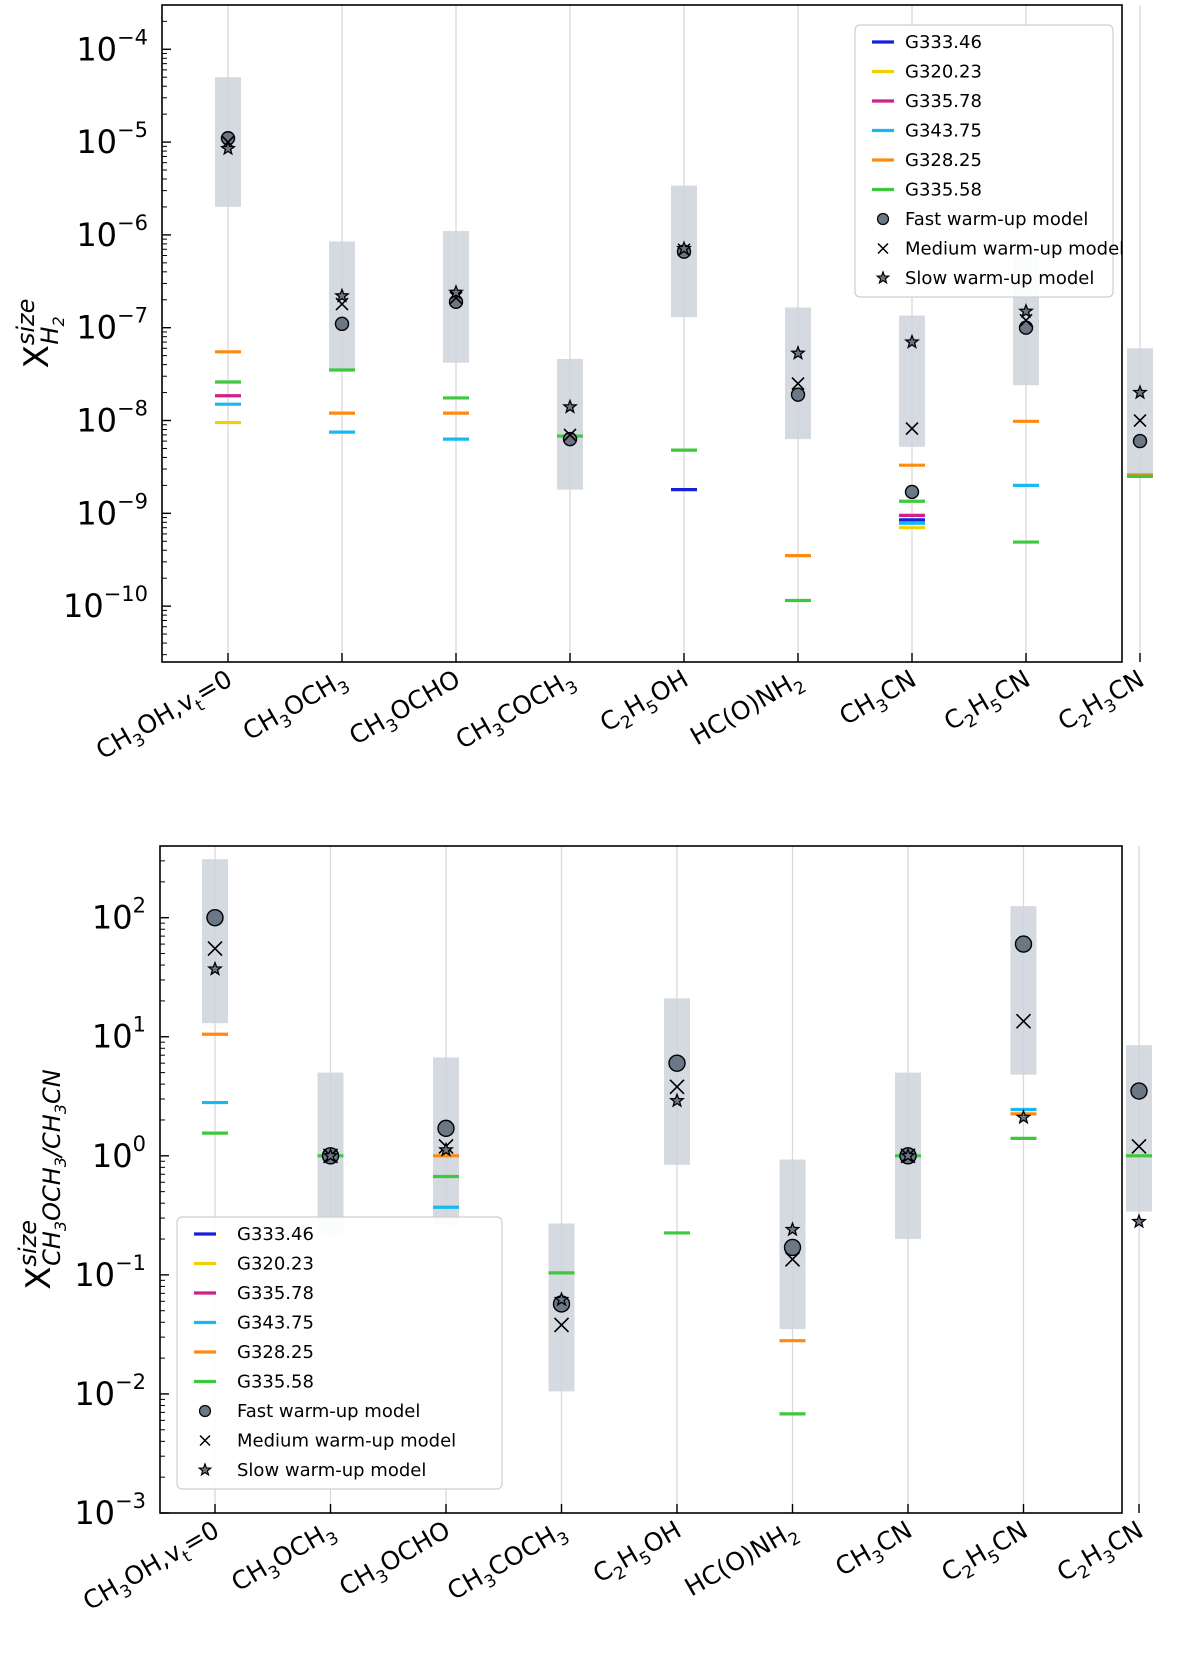 The height and width of the screenshot is (1660, 1200). I want to click on legend-label: Medium warm-up model, so click(346, 1441).